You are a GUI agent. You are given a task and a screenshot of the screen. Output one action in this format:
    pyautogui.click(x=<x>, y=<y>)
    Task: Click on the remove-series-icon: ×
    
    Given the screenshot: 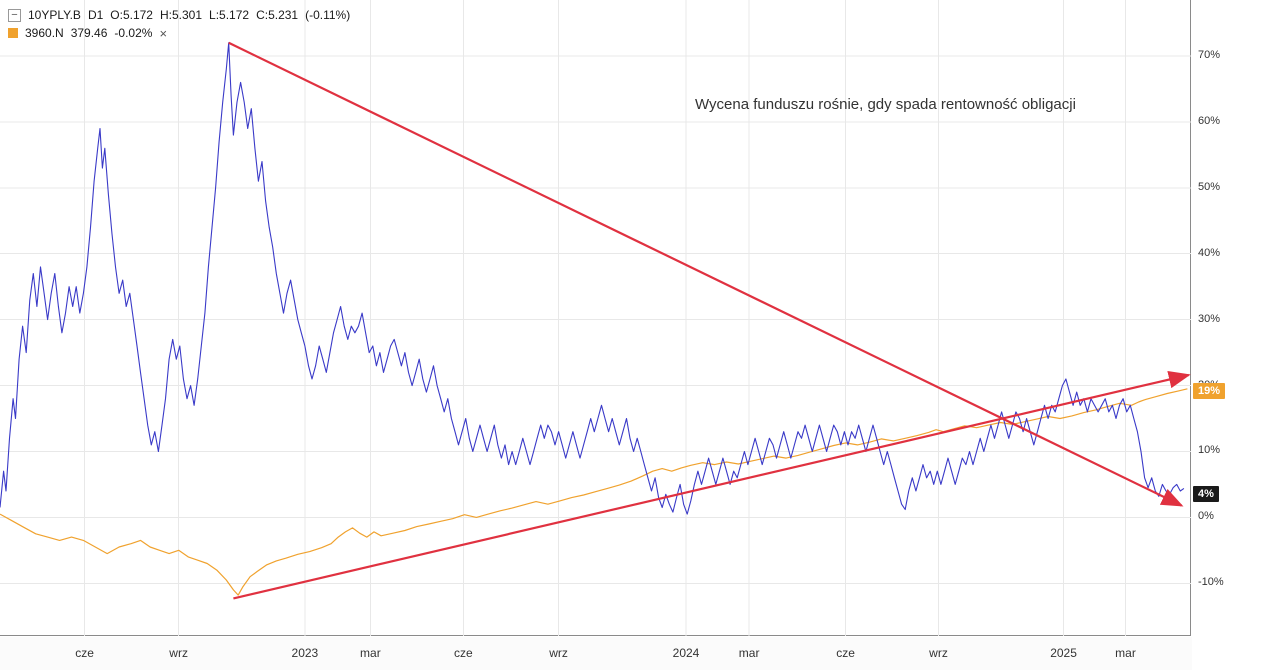 What is the action you would take?
    pyautogui.click(x=163, y=33)
    